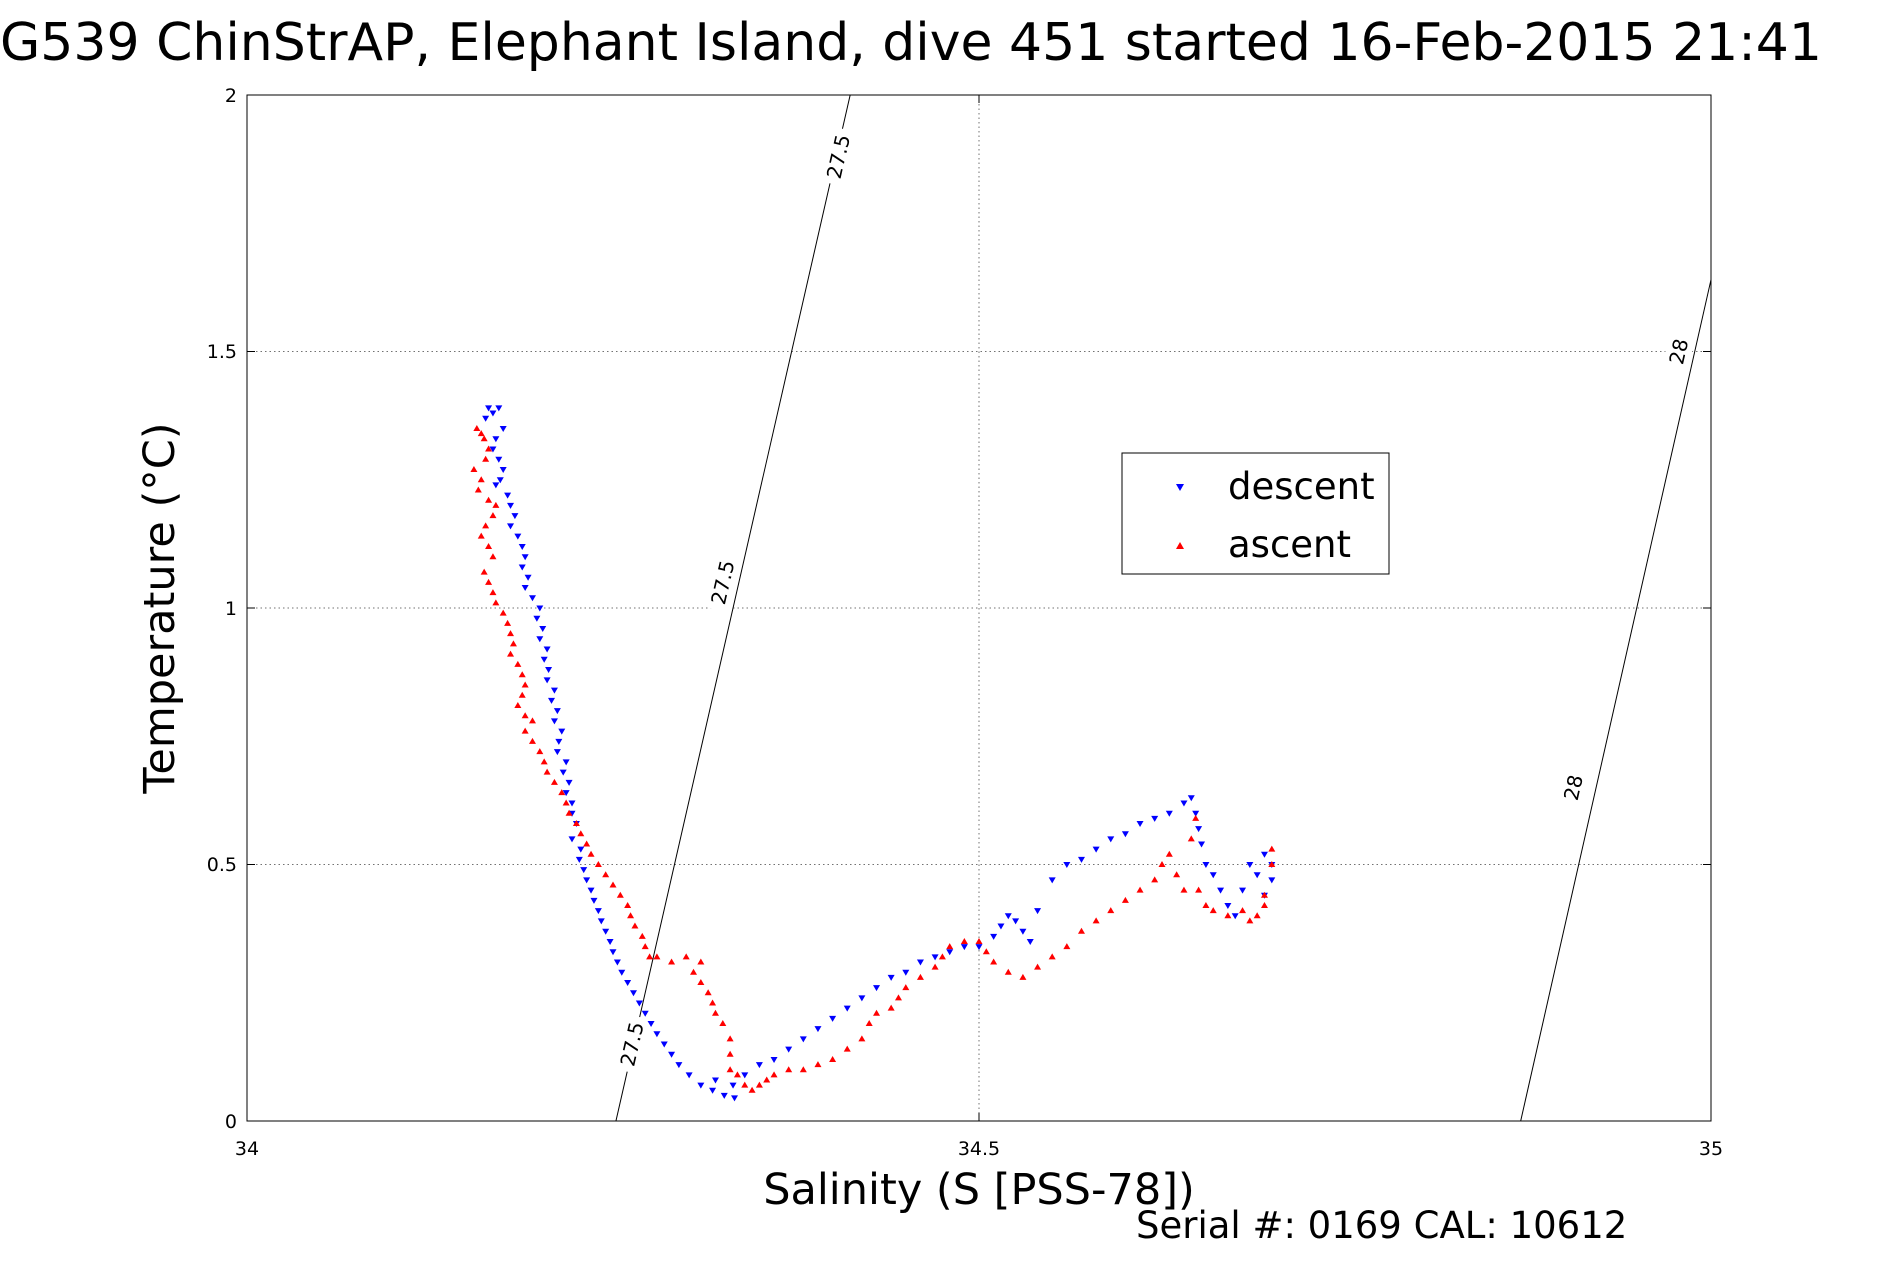 This screenshot has height=1262, width=1891. What do you see at coordinates (733, 608) in the screenshot?
I see `contour-line-27.5` at bounding box center [733, 608].